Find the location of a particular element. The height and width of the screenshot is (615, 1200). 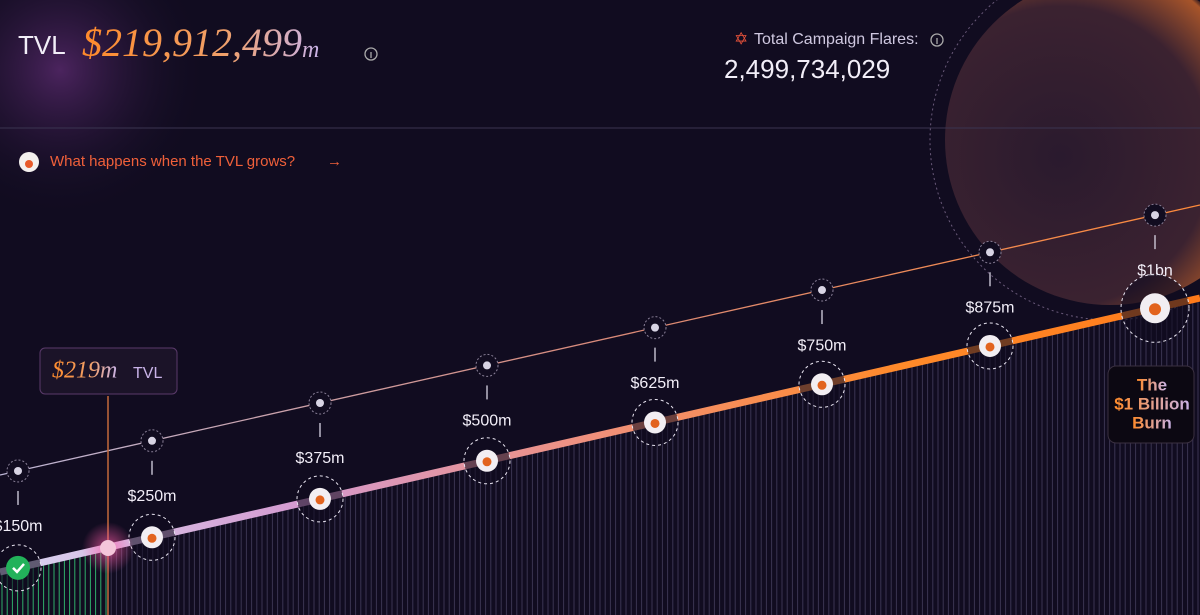

current-dot is located at coordinates (108, 548).